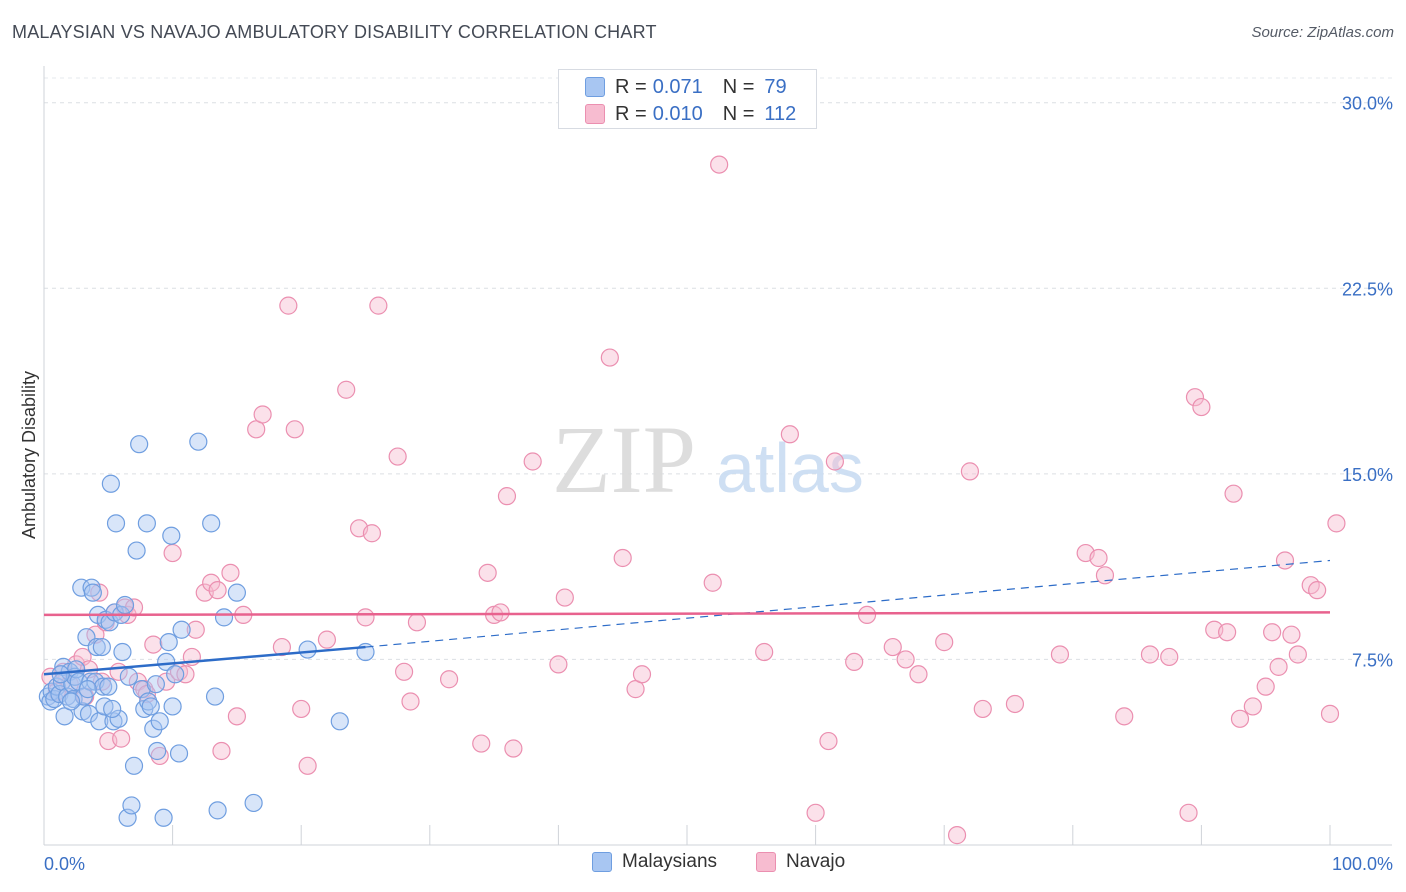 The height and width of the screenshot is (892, 1406). I want to click on n-value: 112, so click(780, 113).